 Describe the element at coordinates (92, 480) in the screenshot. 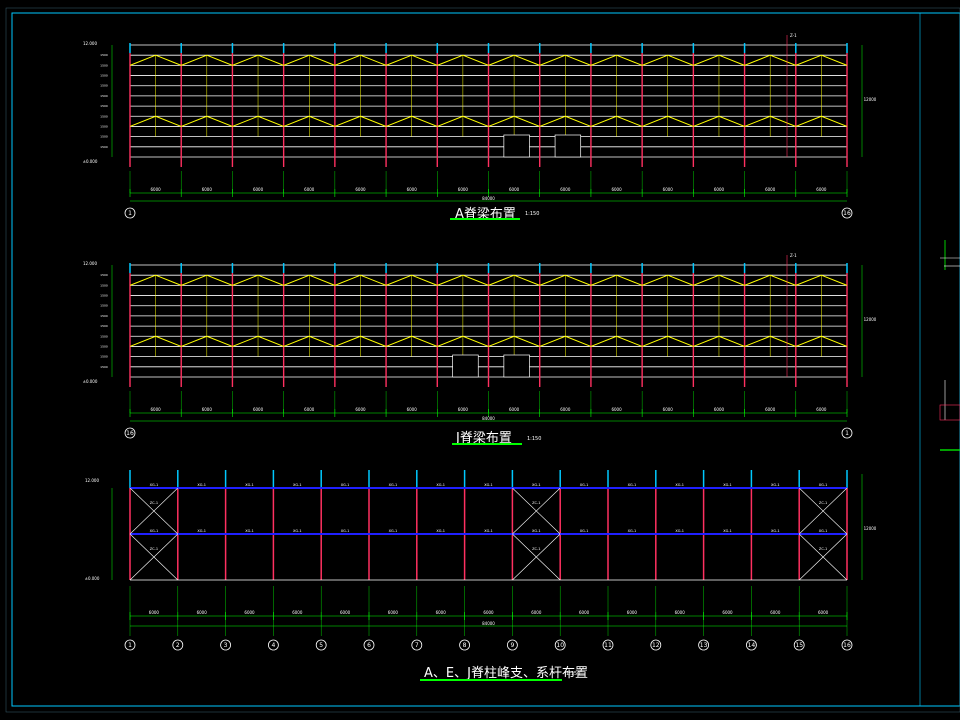

I see `elev-top-label: 12.000` at that location.